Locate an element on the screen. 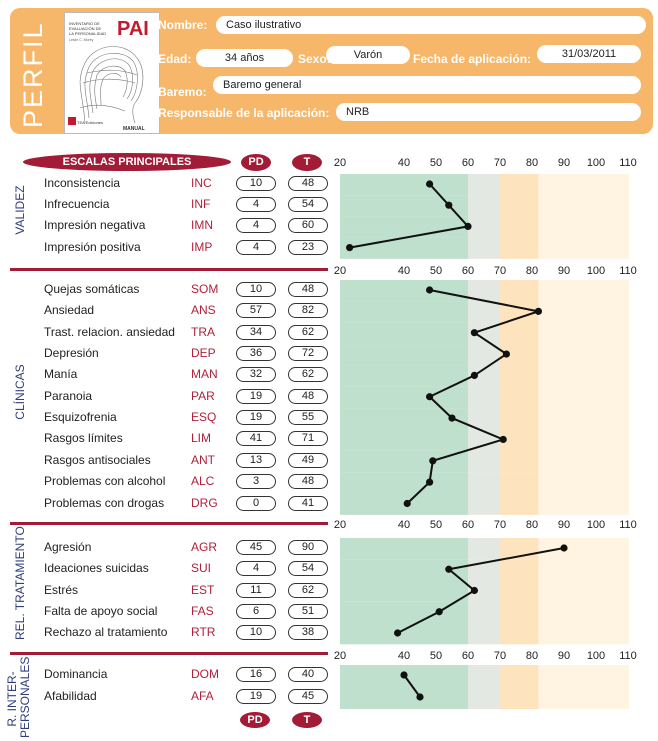 This screenshot has height=741, width=658. cover-author: Leslie C. Morey is located at coordinates (81, 40).